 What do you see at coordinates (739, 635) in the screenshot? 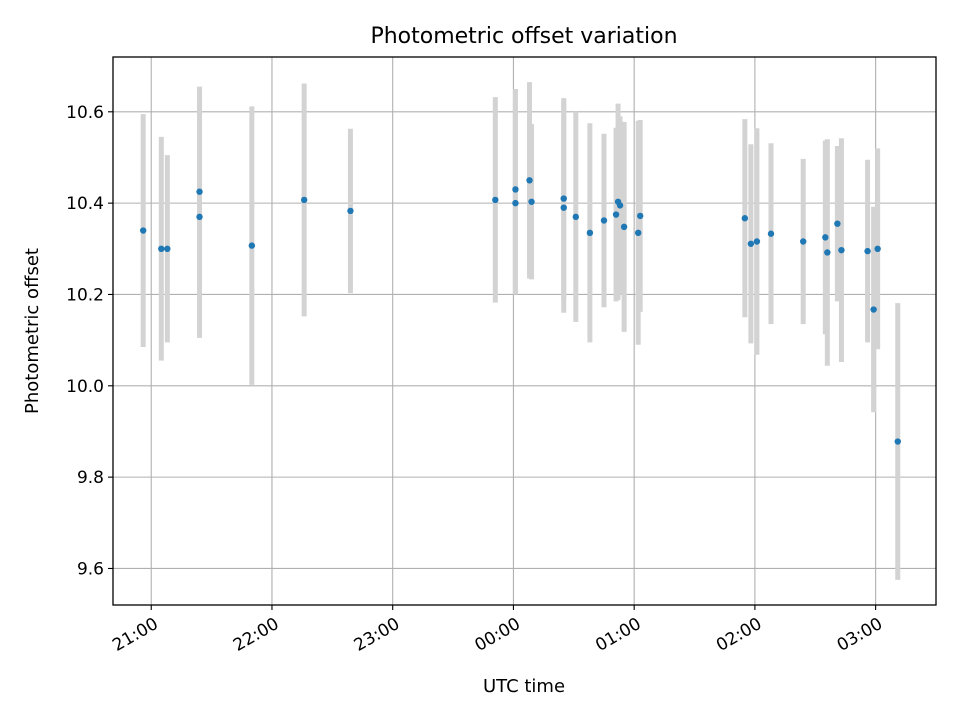
I see `x-tick-label: 02:00` at bounding box center [739, 635].